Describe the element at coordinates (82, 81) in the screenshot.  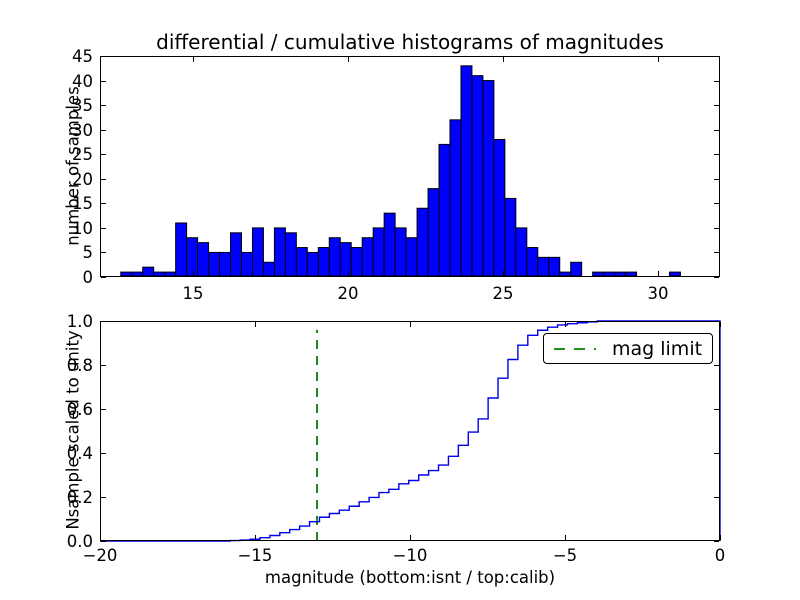
I see `top-y-tick-label: 40` at that location.